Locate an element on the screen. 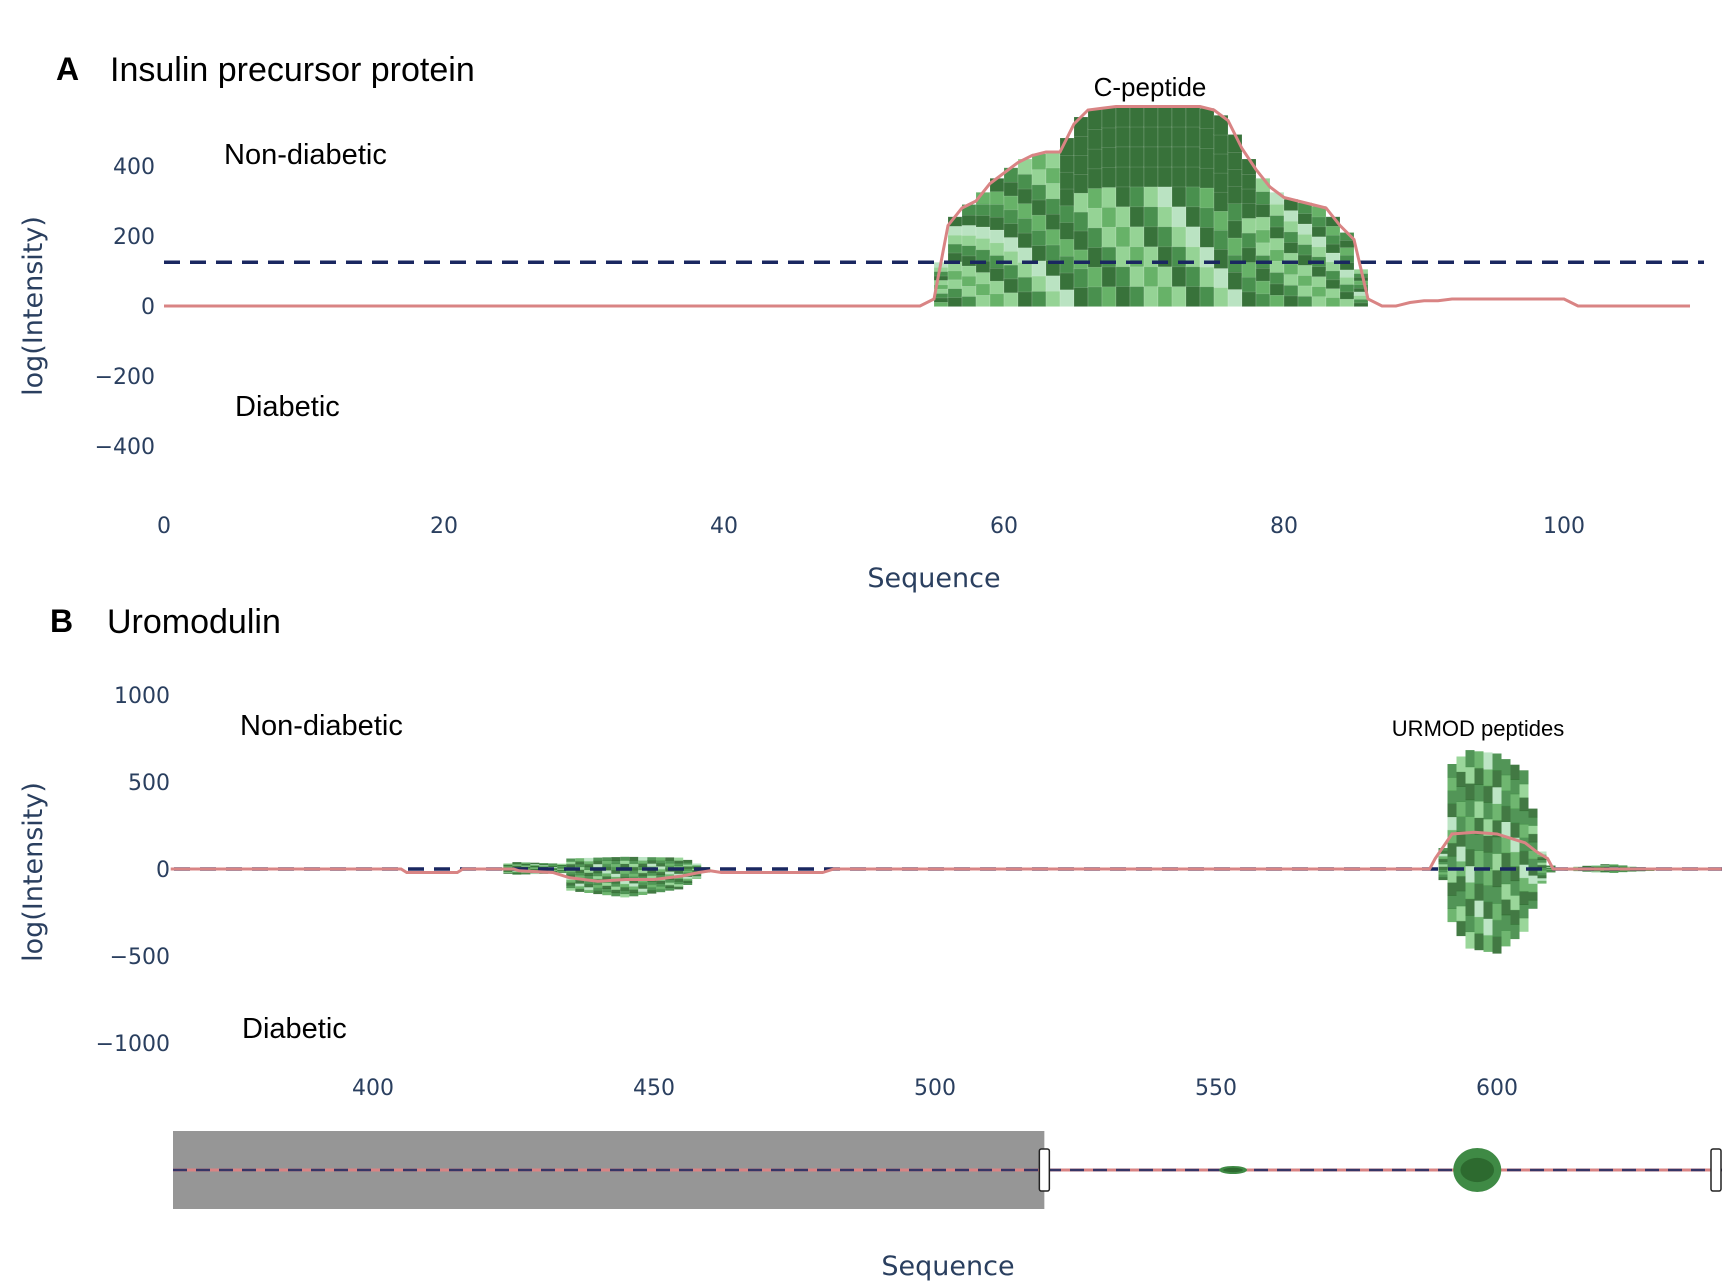 This screenshot has height=1286, width=1728. x-tick-label: 550 is located at coordinates (1216, 1088).